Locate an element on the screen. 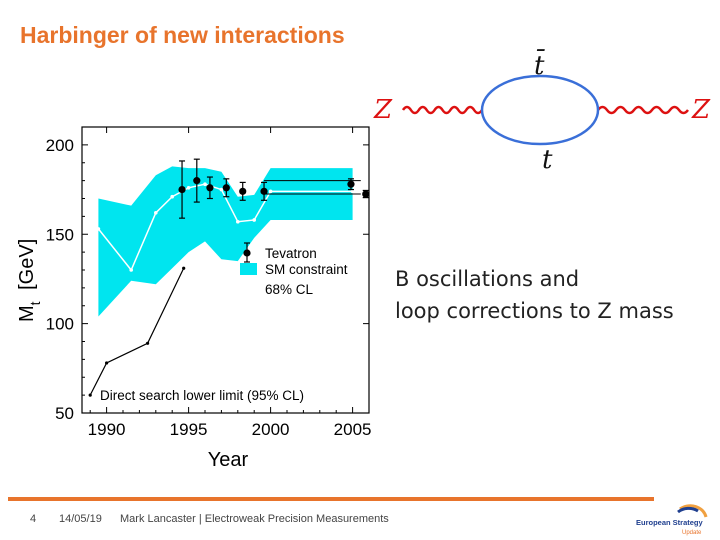  slide-title: Harbinger of new interactions is located at coordinates (182, 35).